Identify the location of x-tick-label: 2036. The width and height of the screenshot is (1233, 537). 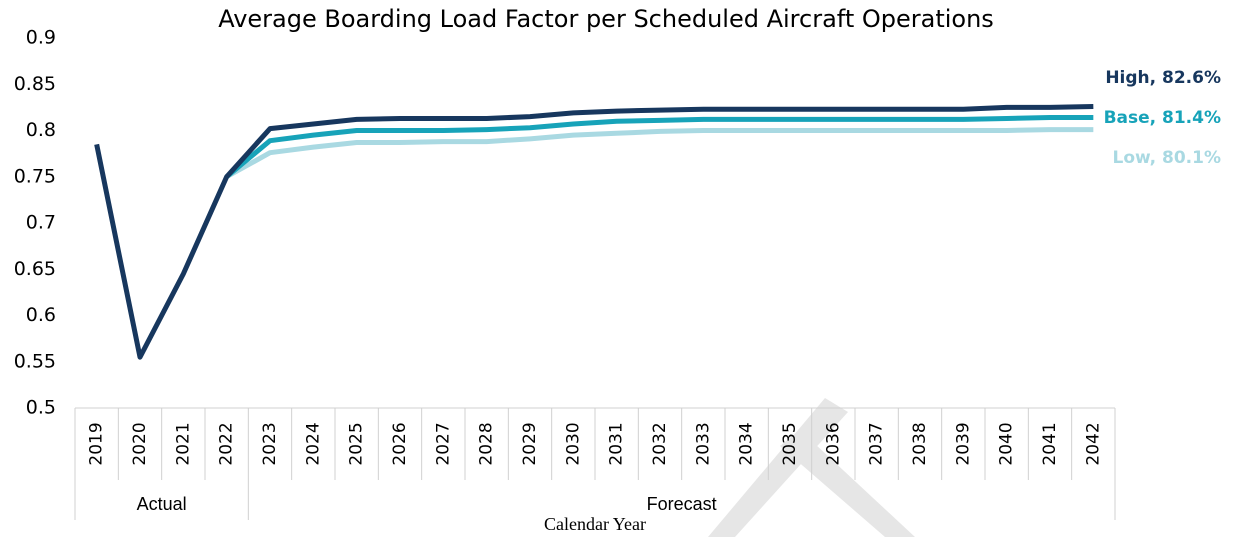
(833, 443).